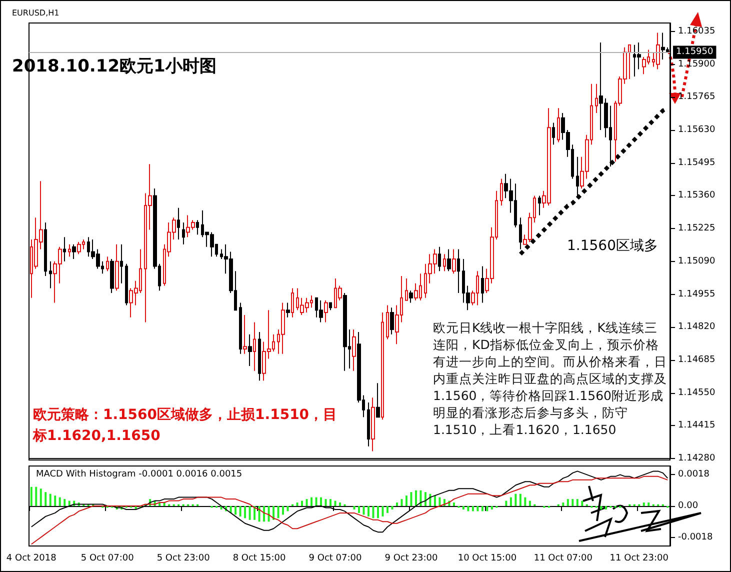 The image size is (731, 572). I want to click on x-tick-label: 9 Oct 07:00, so click(335, 559).